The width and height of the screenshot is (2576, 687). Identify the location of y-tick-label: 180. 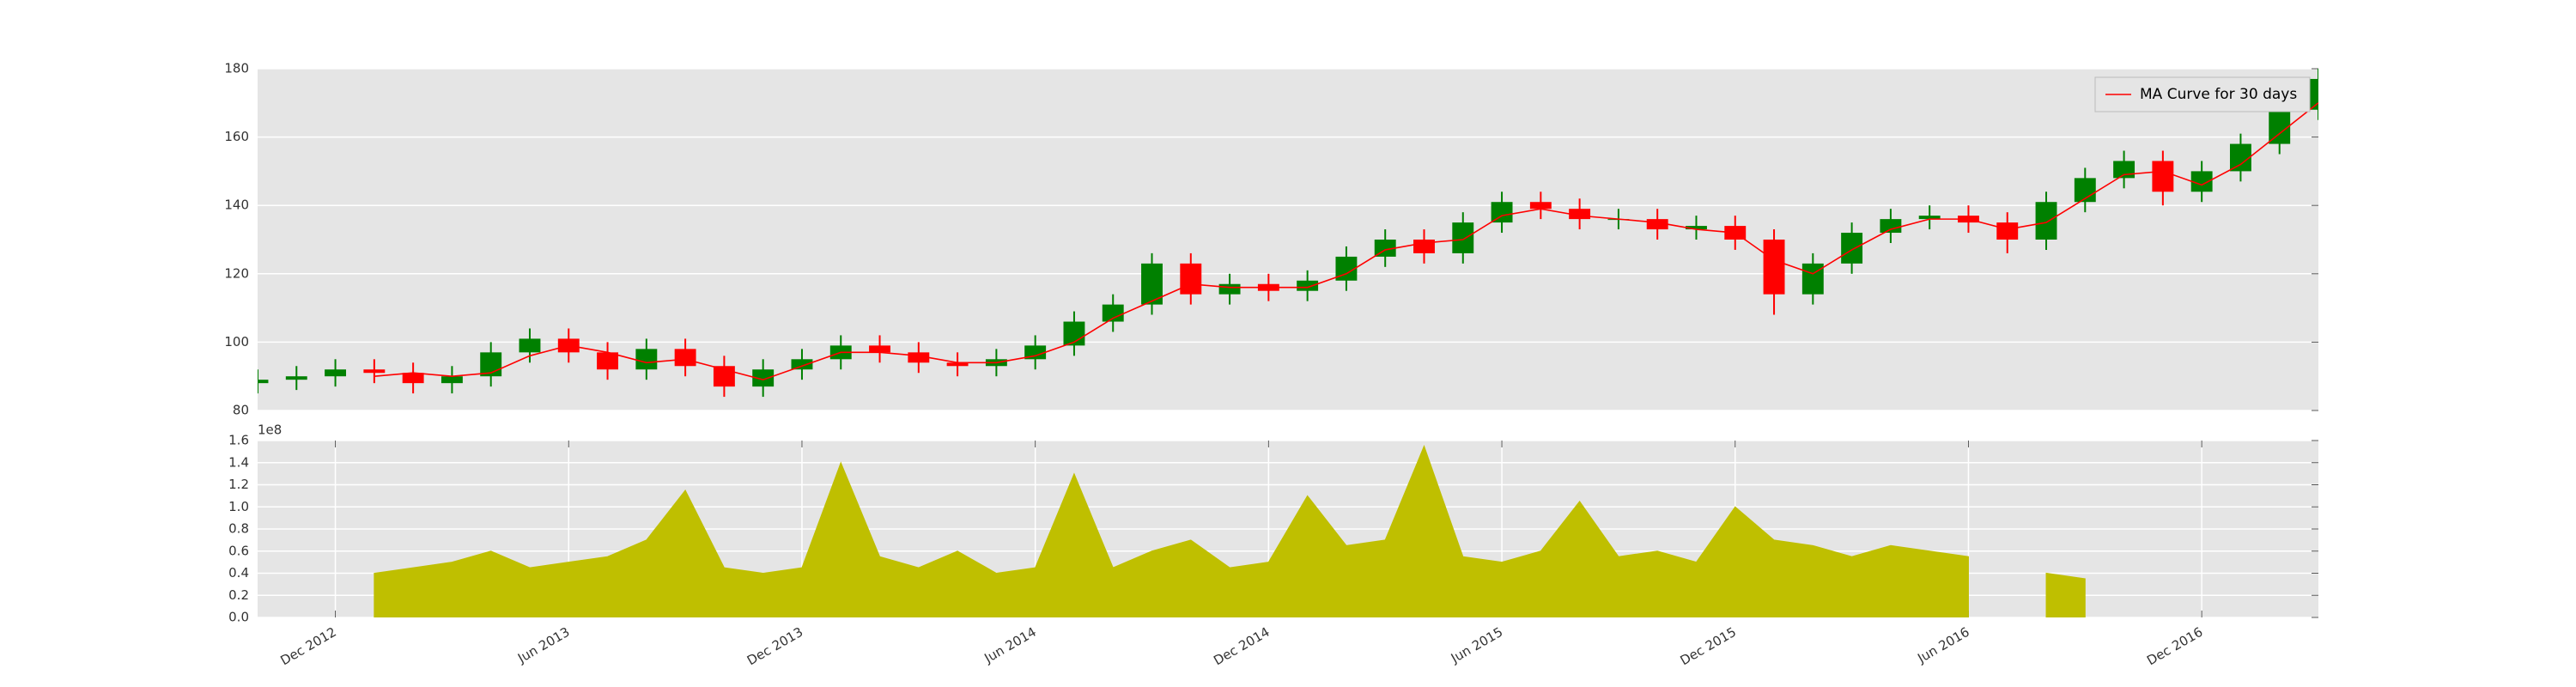
(237, 68).